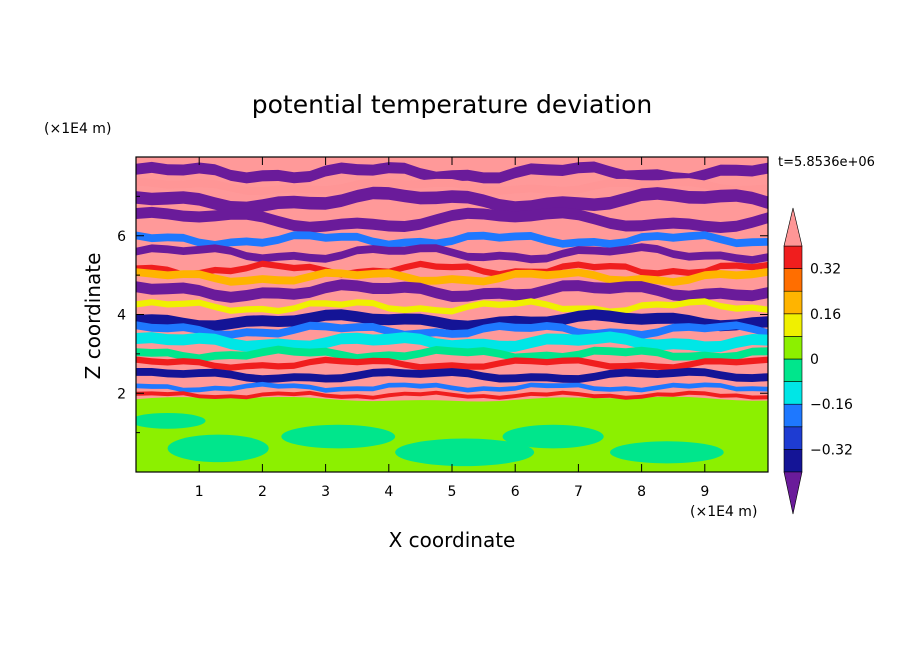  Describe the element at coordinates (831, 405) in the screenshot. I see `colorbar-tick-label: −0.16` at that location.